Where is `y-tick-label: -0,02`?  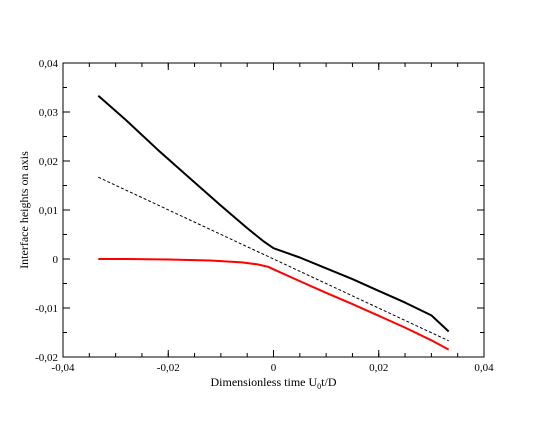 y-tick-label: -0,02 is located at coordinates (46, 358).